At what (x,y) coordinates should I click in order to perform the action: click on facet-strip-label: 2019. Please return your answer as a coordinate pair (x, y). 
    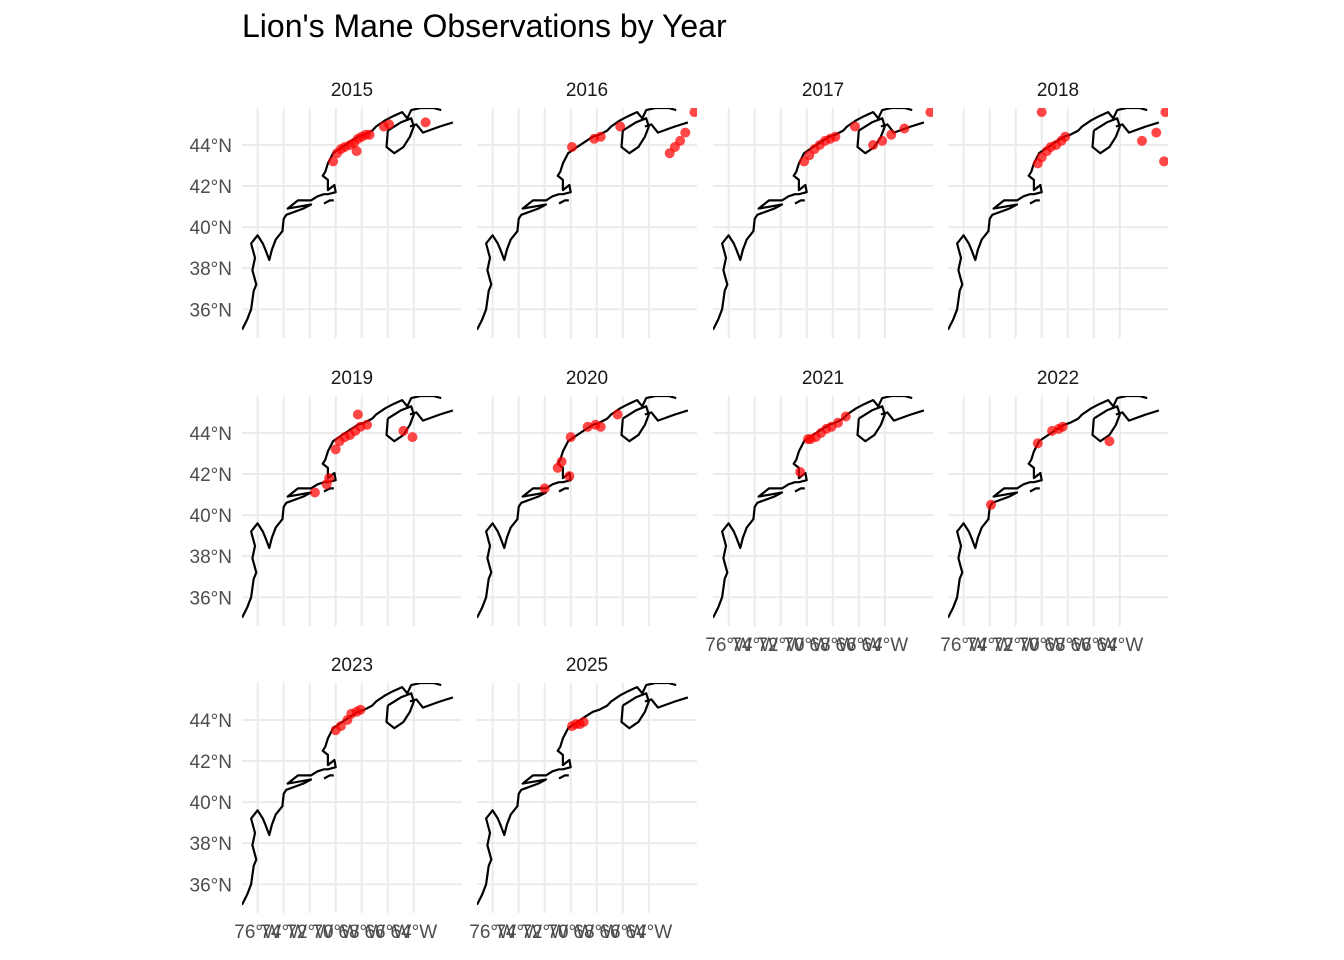
    Looking at the image, I should click on (352, 378).